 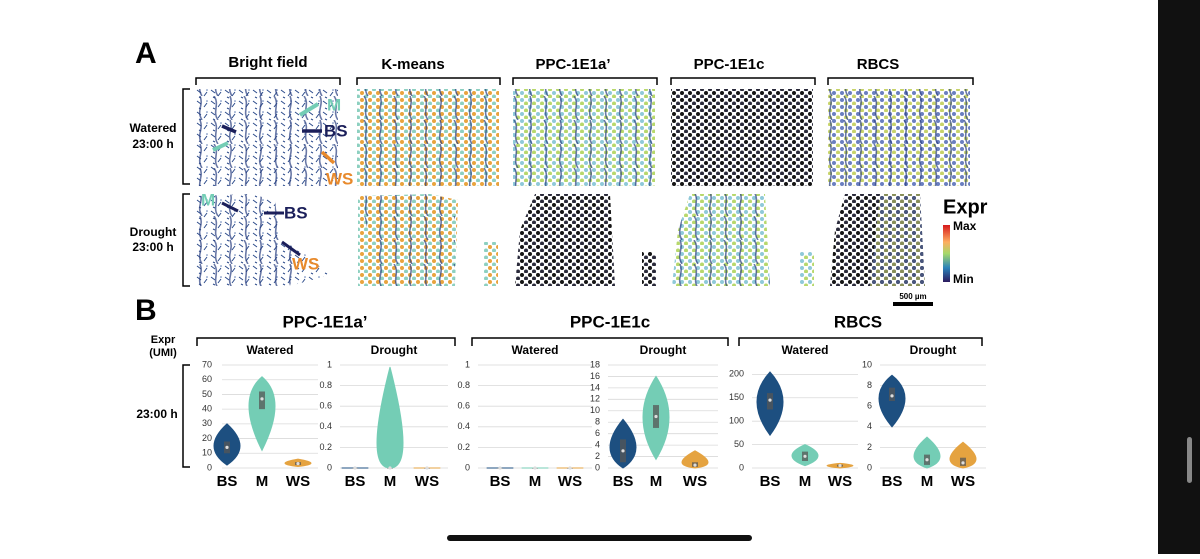 I want to click on scale-label: 500 µm, so click(x=912, y=296).